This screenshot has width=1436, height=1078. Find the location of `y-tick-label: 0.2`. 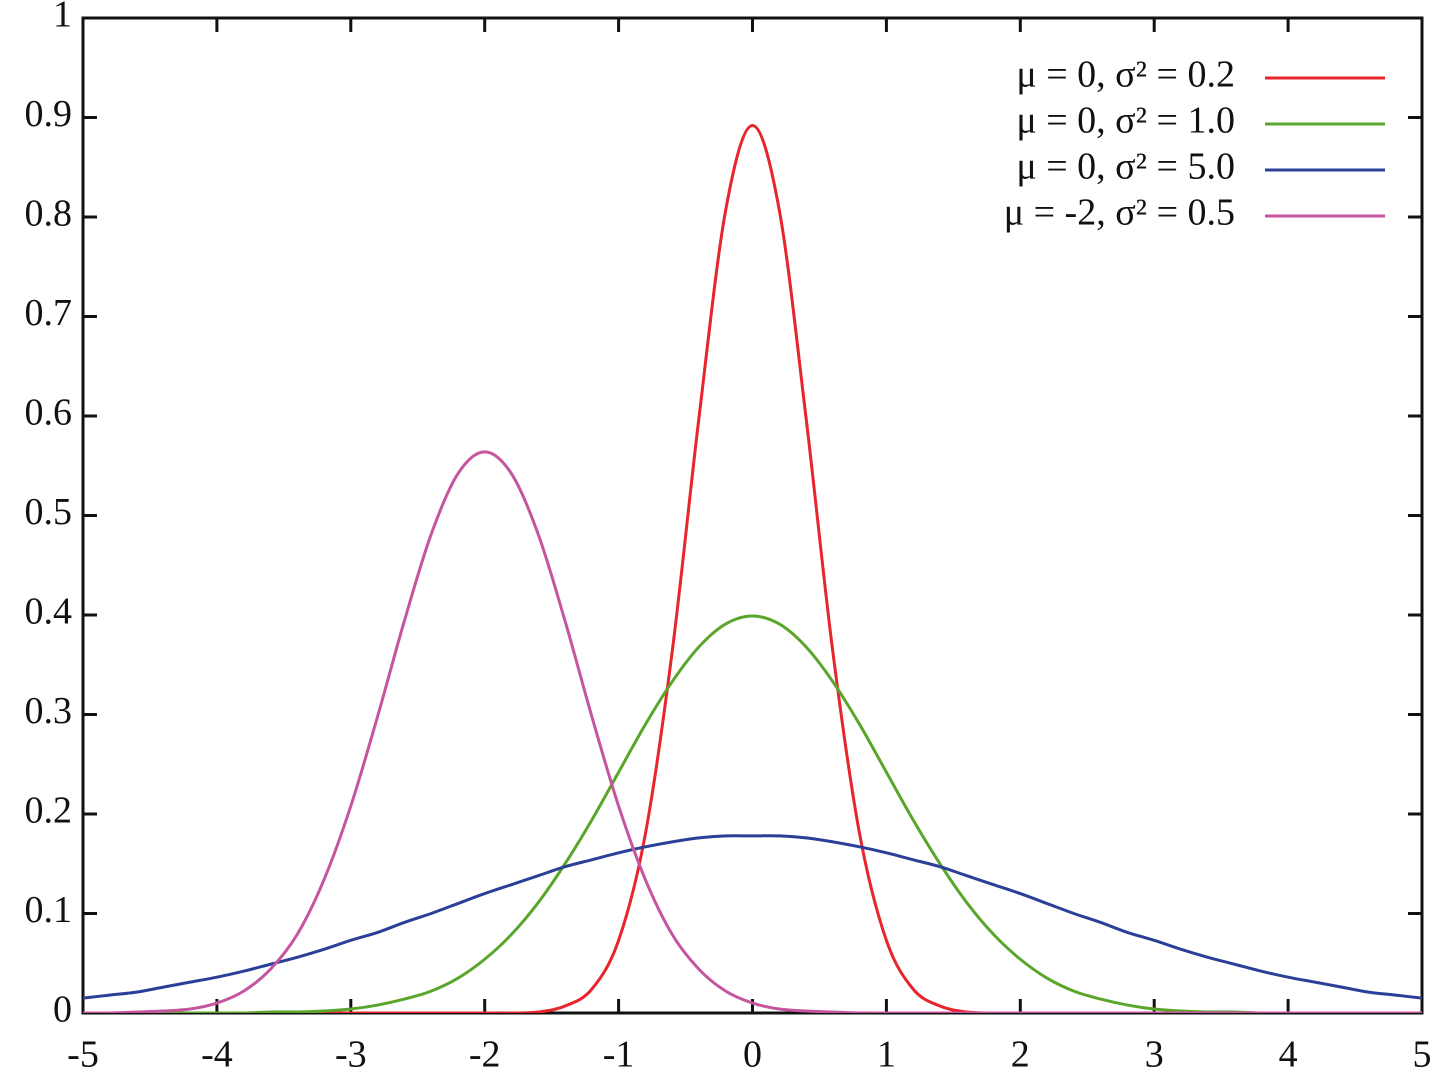

y-tick-label: 0.2 is located at coordinates (49, 811).